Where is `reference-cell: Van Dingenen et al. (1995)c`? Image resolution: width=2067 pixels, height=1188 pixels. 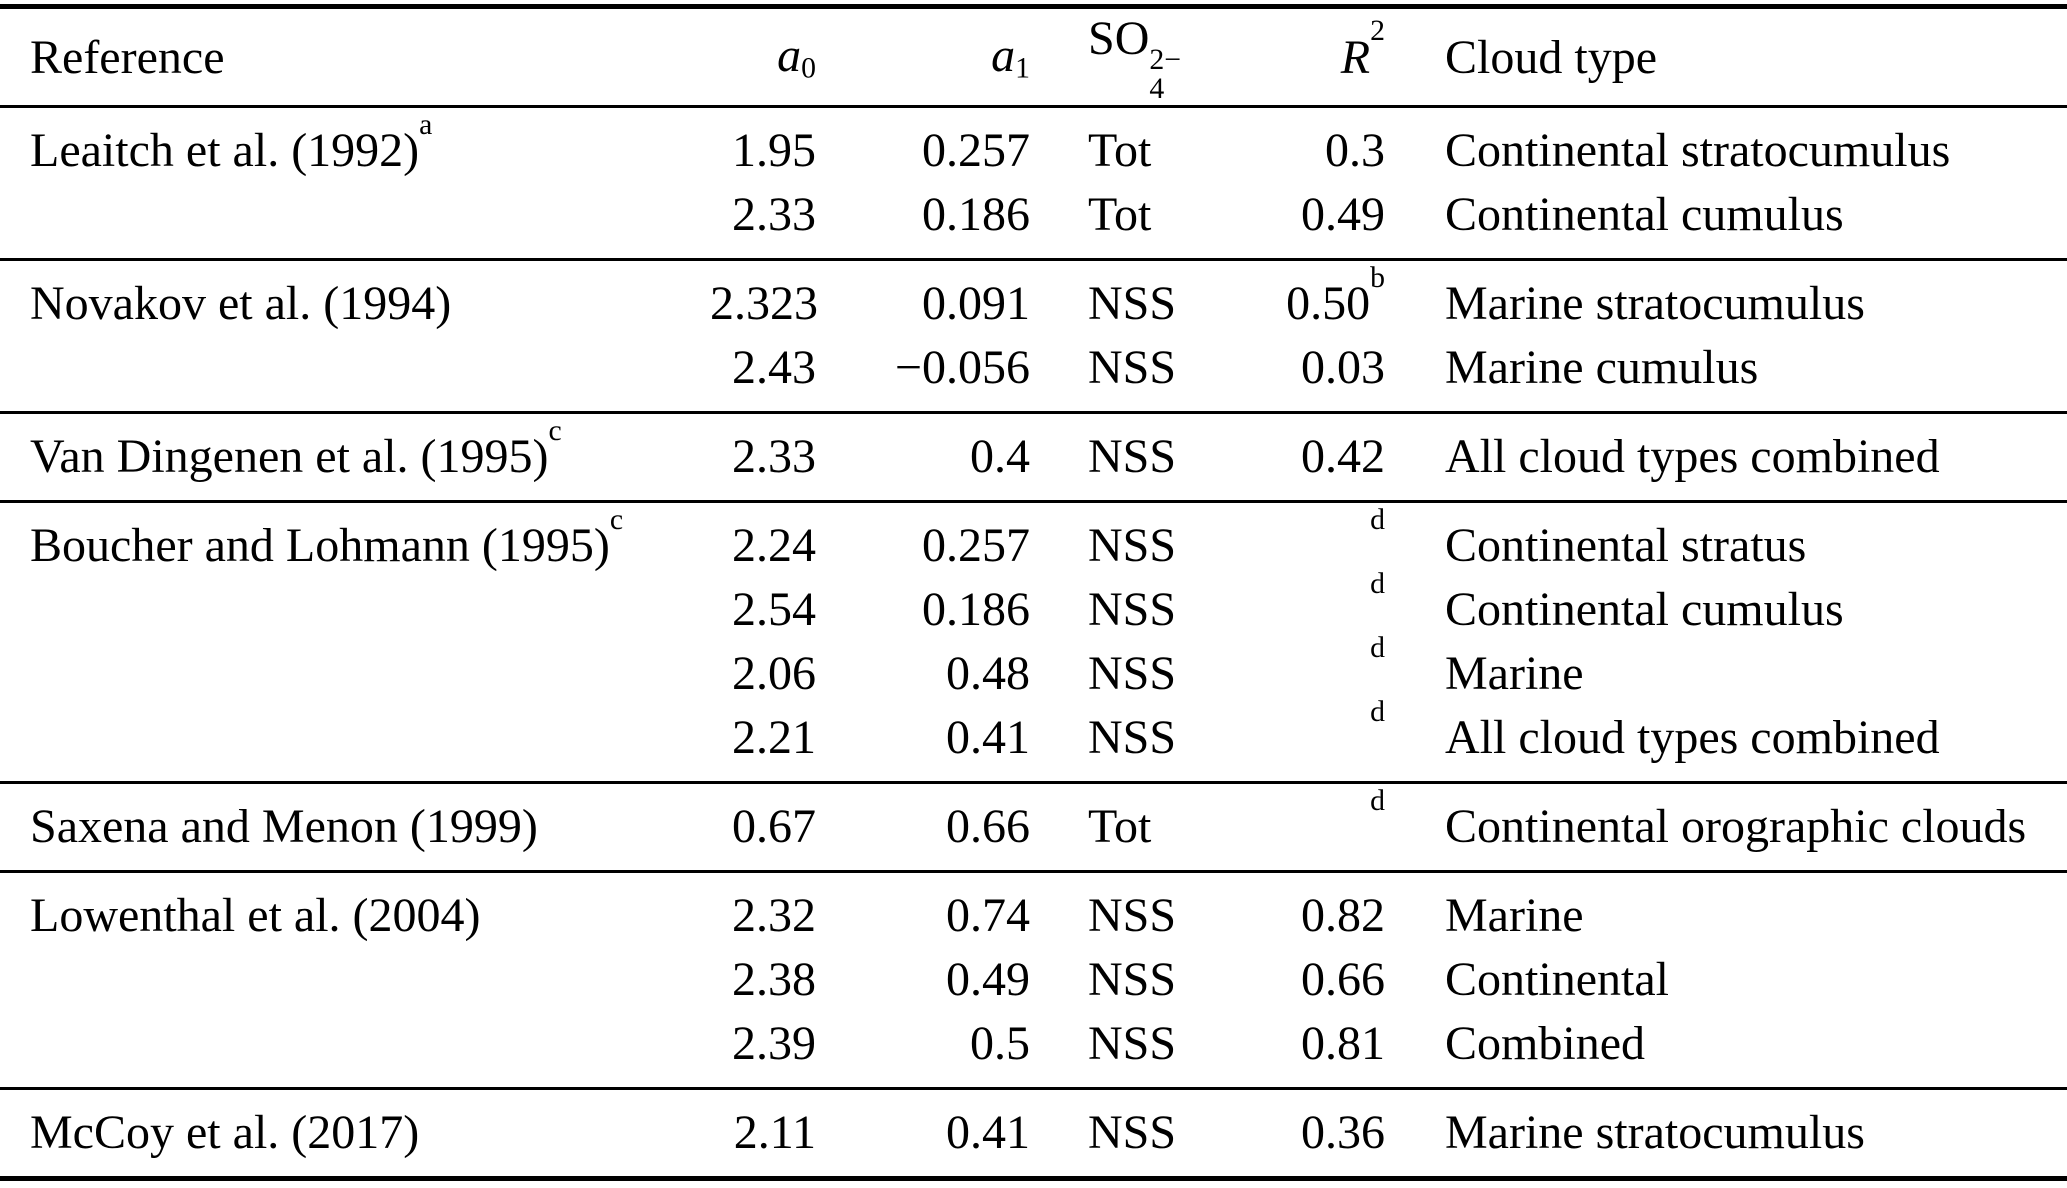
reference-cell: Van Dingenen et al. (1995)c is located at coordinates (296, 448).